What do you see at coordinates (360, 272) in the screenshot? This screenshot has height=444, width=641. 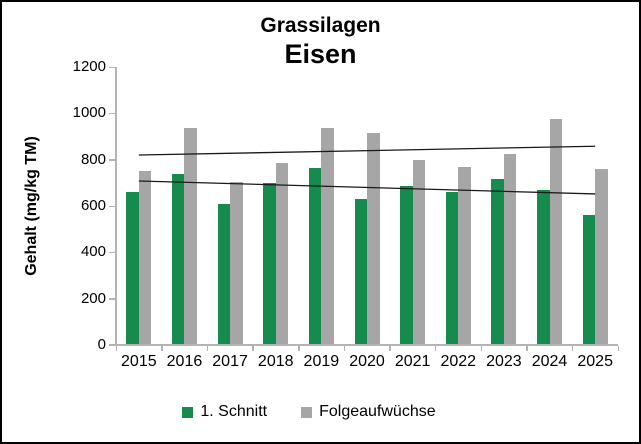 I see `bar-1-schnitt-2020` at bounding box center [360, 272].